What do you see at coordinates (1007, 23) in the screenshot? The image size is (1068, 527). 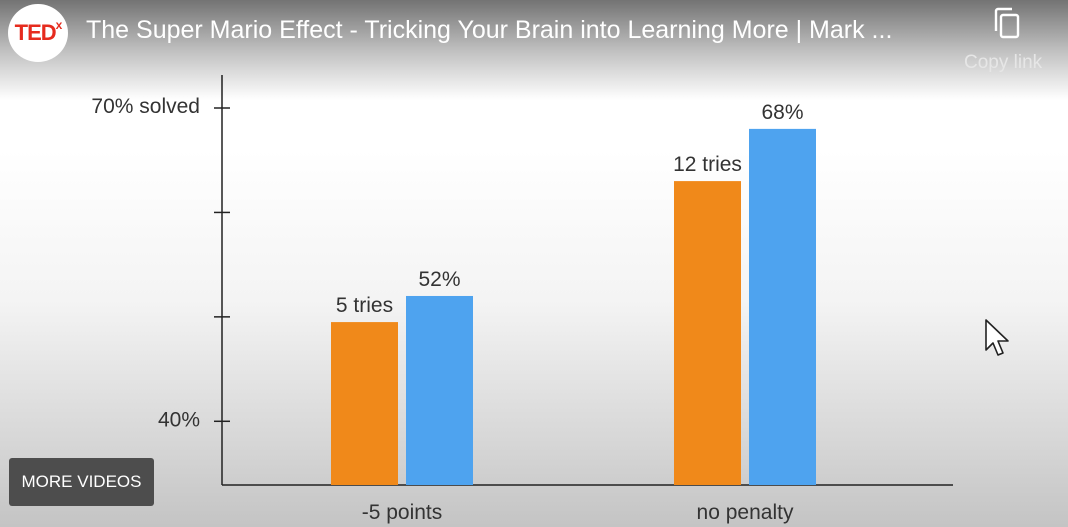 I see `copy-icon` at bounding box center [1007, 23].